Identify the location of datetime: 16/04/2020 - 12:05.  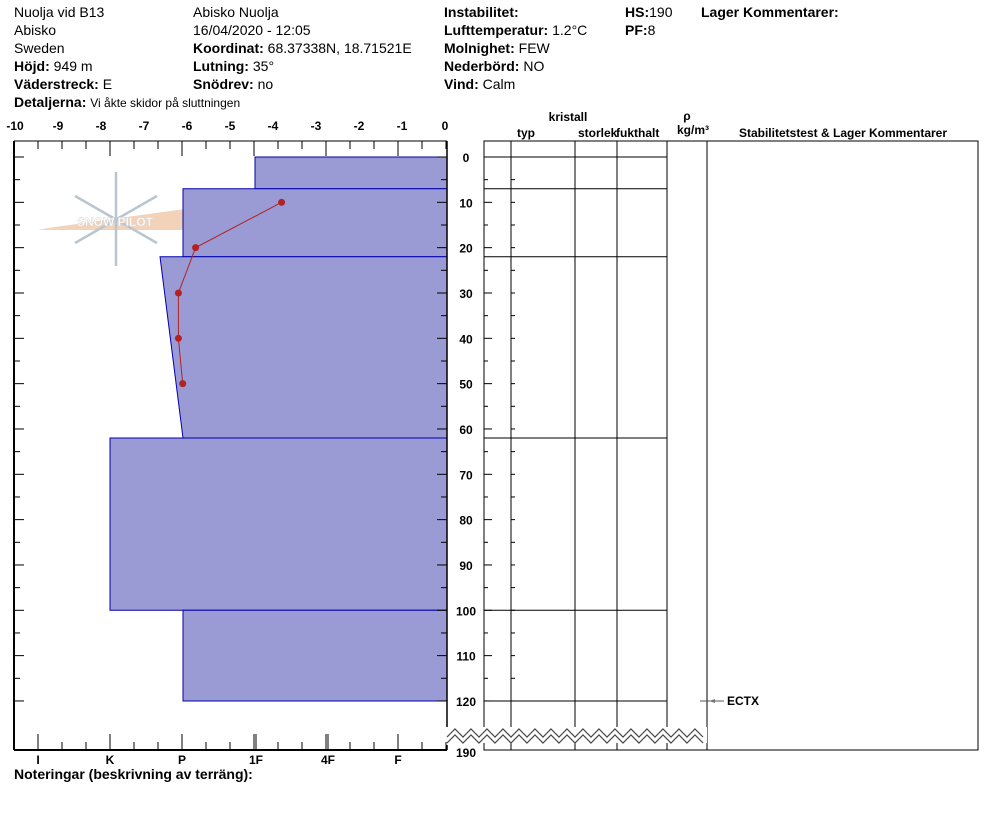
(252, 30).